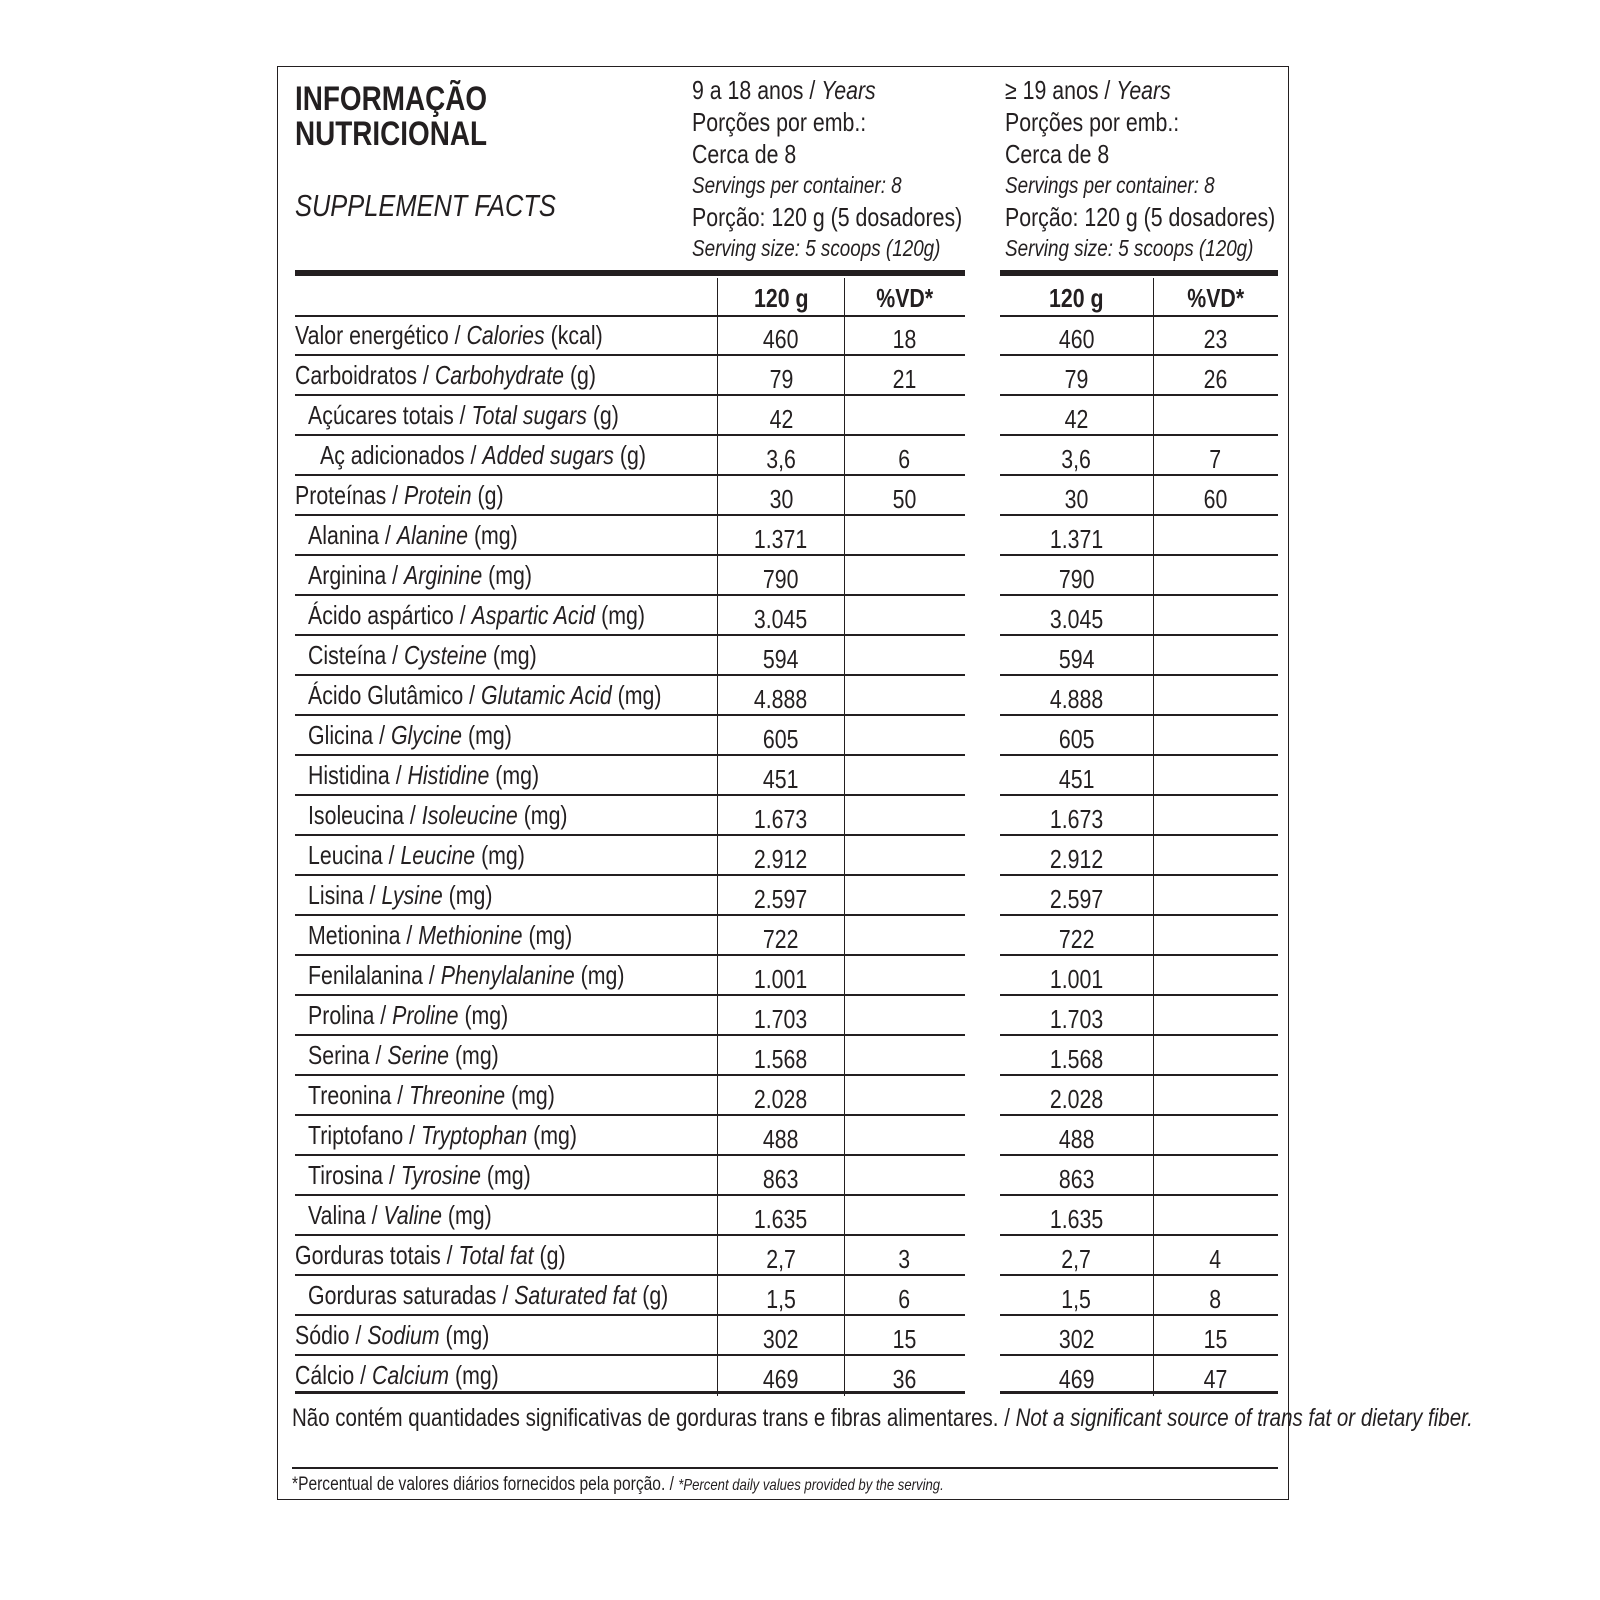 The image size is (1600, 1600). I want to click on nutrient-label: Açúcares totais / Total sugars (g), so click(497, 415).